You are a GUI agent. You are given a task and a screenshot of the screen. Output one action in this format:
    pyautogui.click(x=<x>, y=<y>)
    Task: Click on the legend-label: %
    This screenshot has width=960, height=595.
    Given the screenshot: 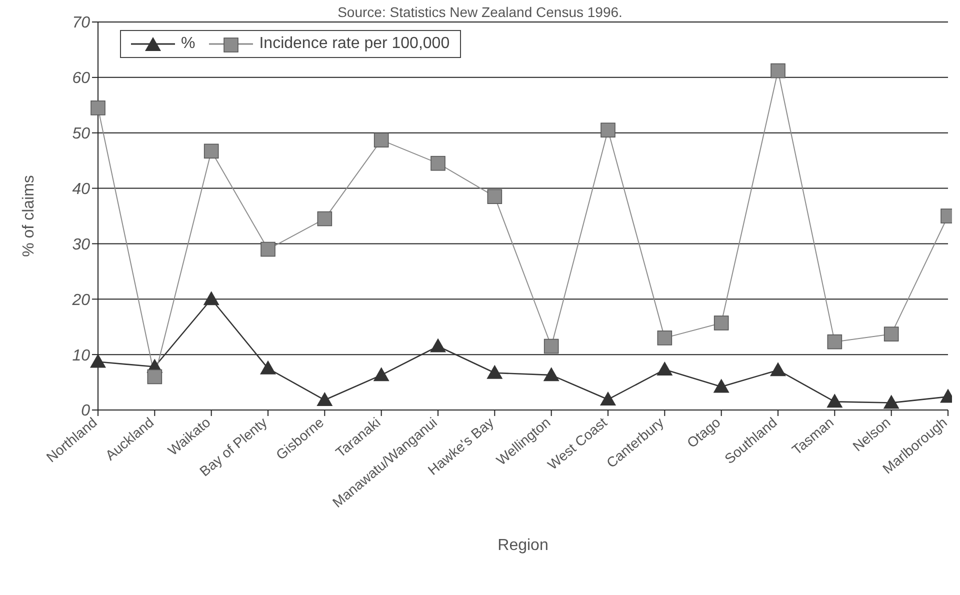 What is the action you would take?
    pyautogui.click(x=188, y=44)
    